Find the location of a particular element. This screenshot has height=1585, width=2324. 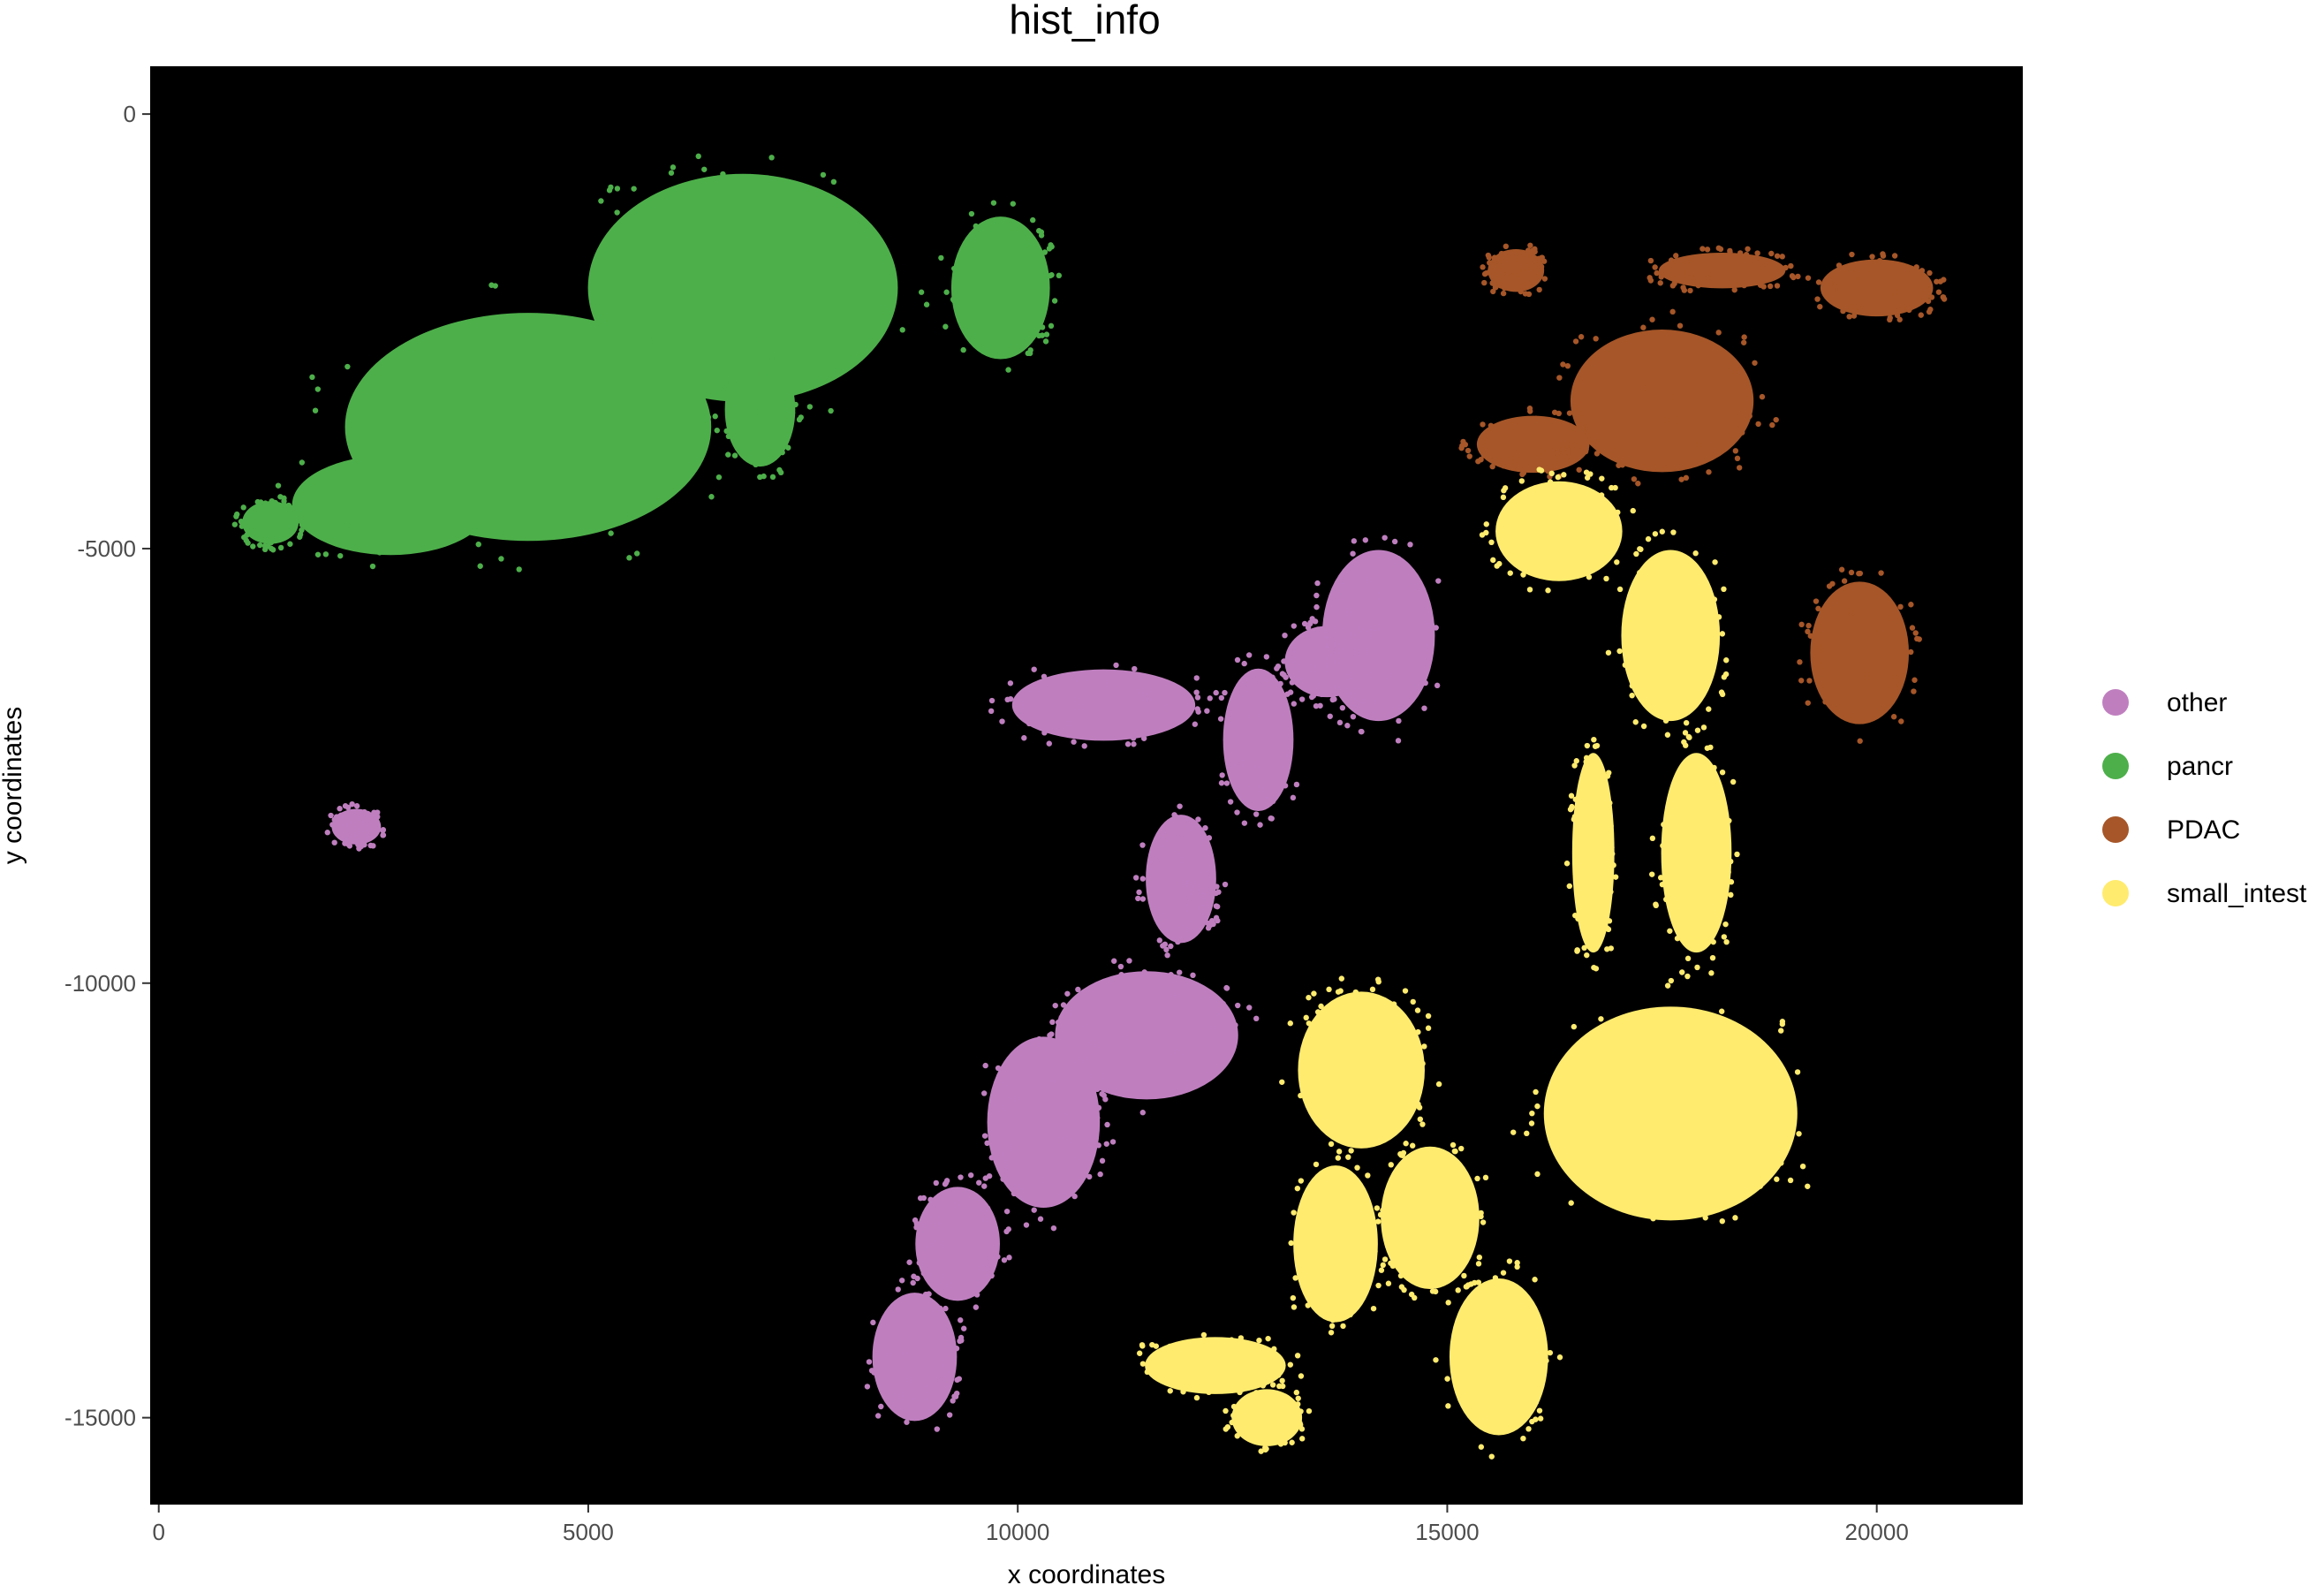

y-tick-label: -10000 is located at coordinates (100, 984).